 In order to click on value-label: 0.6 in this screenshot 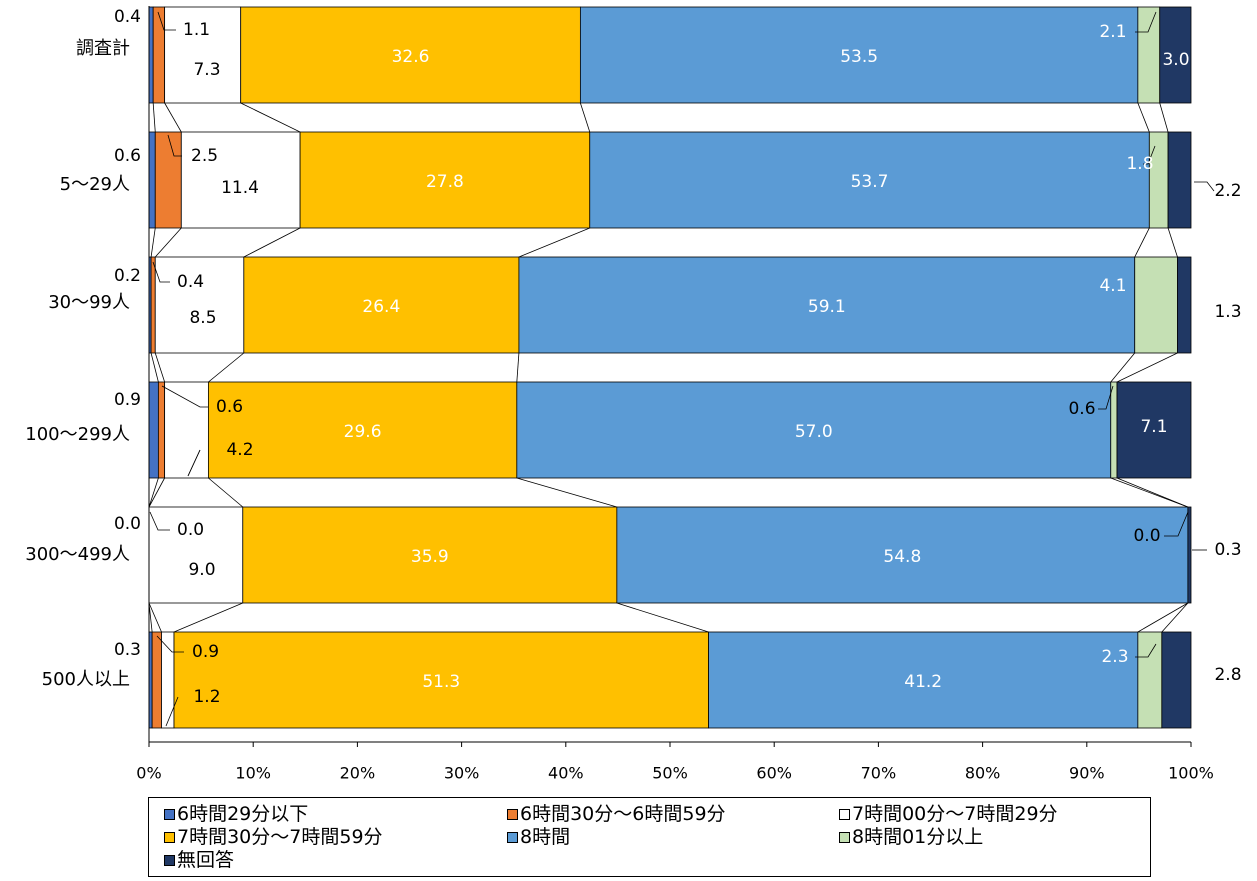, I will do `click(229, 407)`.